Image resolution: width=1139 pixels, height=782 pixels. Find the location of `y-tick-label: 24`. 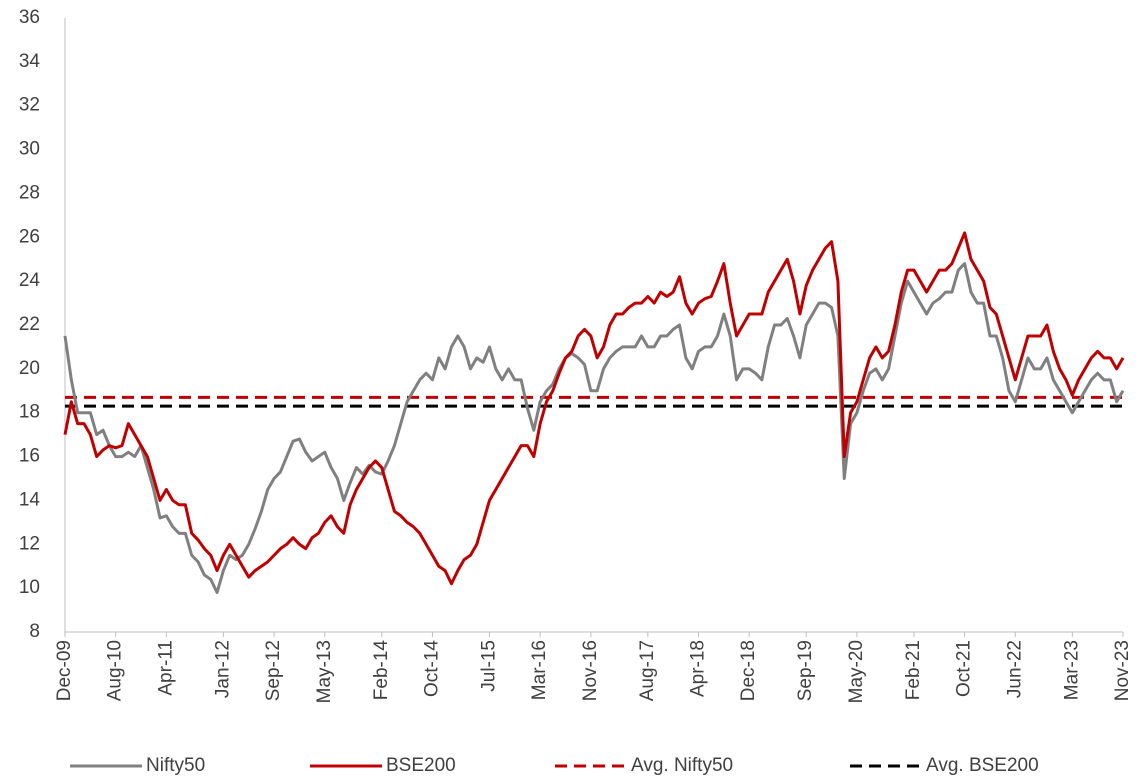

y-tick-label: 24 is located at coordinates (30, 280).